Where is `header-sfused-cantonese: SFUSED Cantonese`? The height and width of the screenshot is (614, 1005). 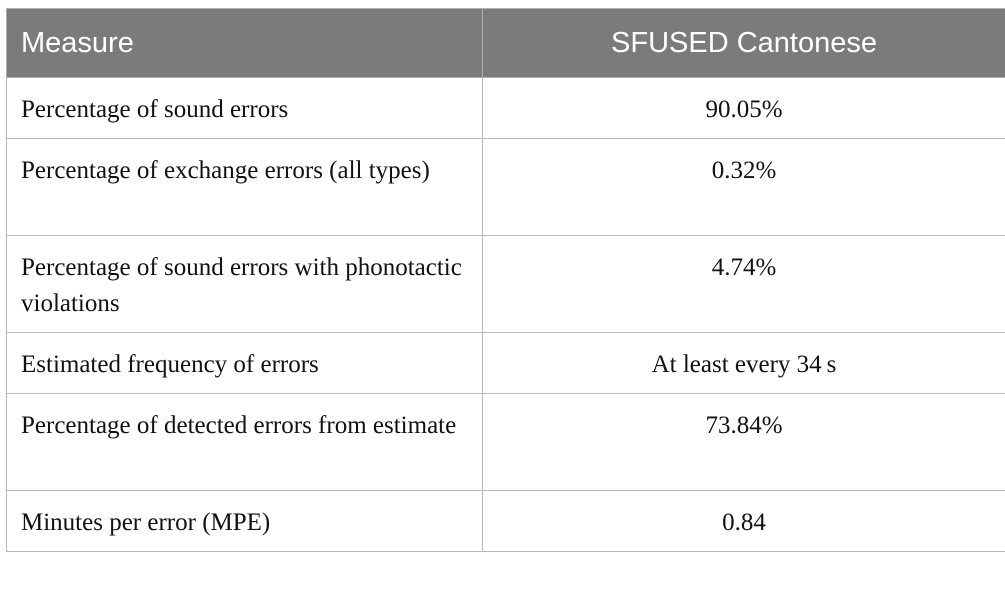
header-sfused-cantonese: SFUSED Cantonese is located at coordinates (743, 43).